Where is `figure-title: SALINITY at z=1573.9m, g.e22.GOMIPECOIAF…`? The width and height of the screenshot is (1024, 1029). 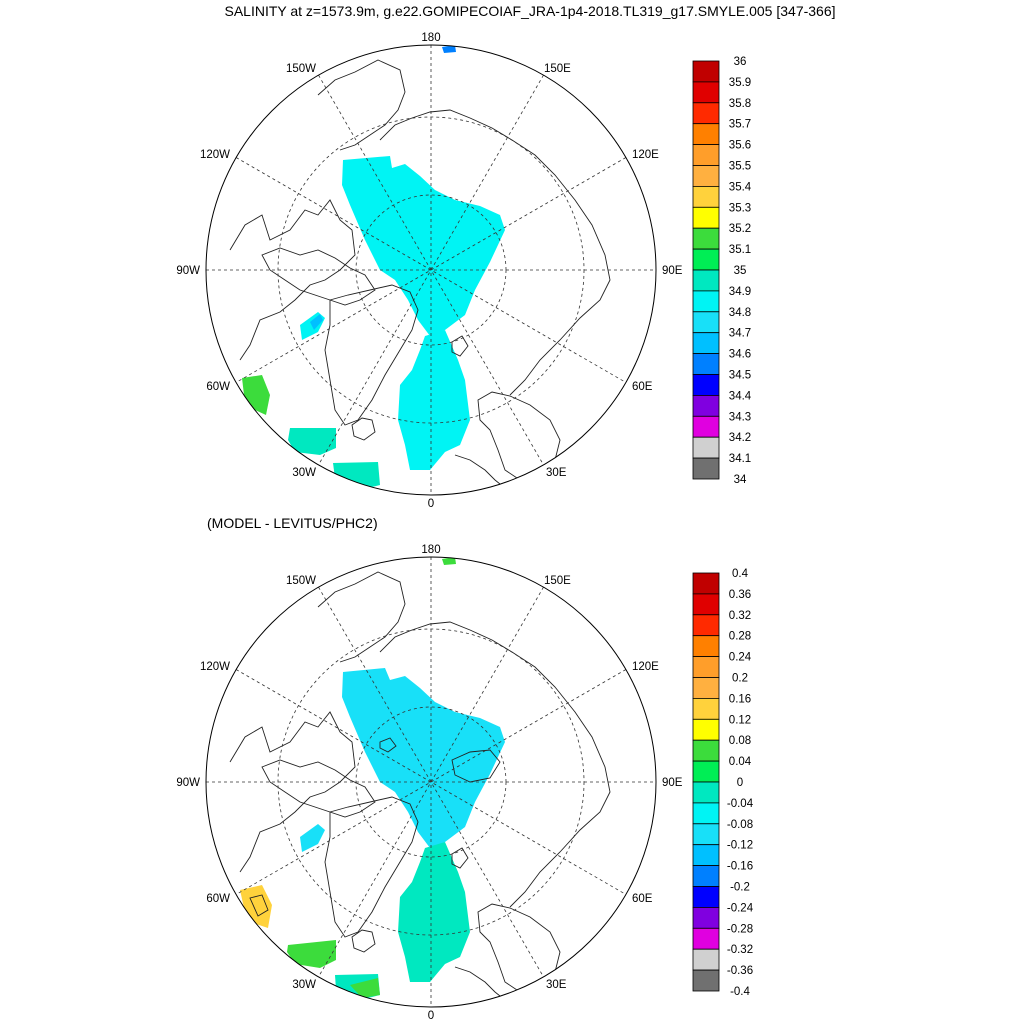
figure-title: SALINITY at z=1573.9m, g.e22.GOMIPECOIAF… is located at coordinates (529, 11).